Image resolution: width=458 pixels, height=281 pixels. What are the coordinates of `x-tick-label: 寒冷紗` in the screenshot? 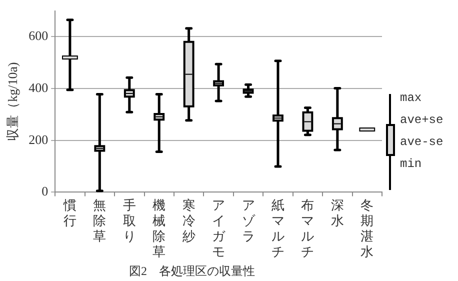 It's located at (189, 220).